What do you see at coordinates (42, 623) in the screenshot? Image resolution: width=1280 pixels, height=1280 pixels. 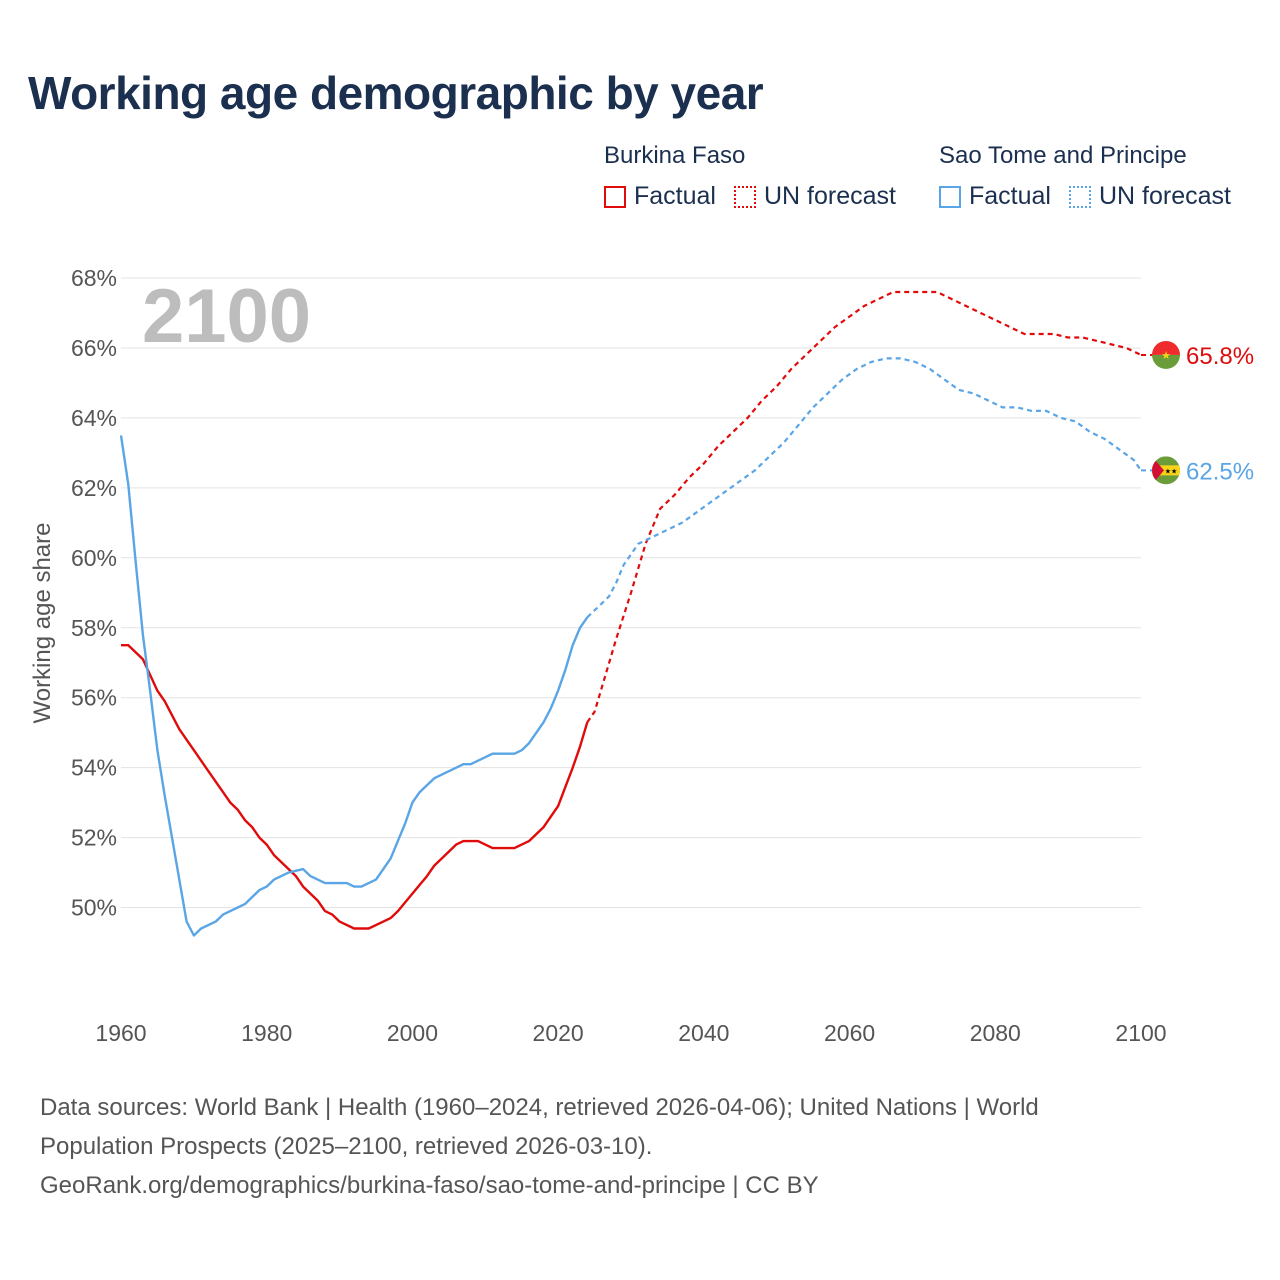 I see `y-axis-label: Working age share` at bounding box center [42, 623].